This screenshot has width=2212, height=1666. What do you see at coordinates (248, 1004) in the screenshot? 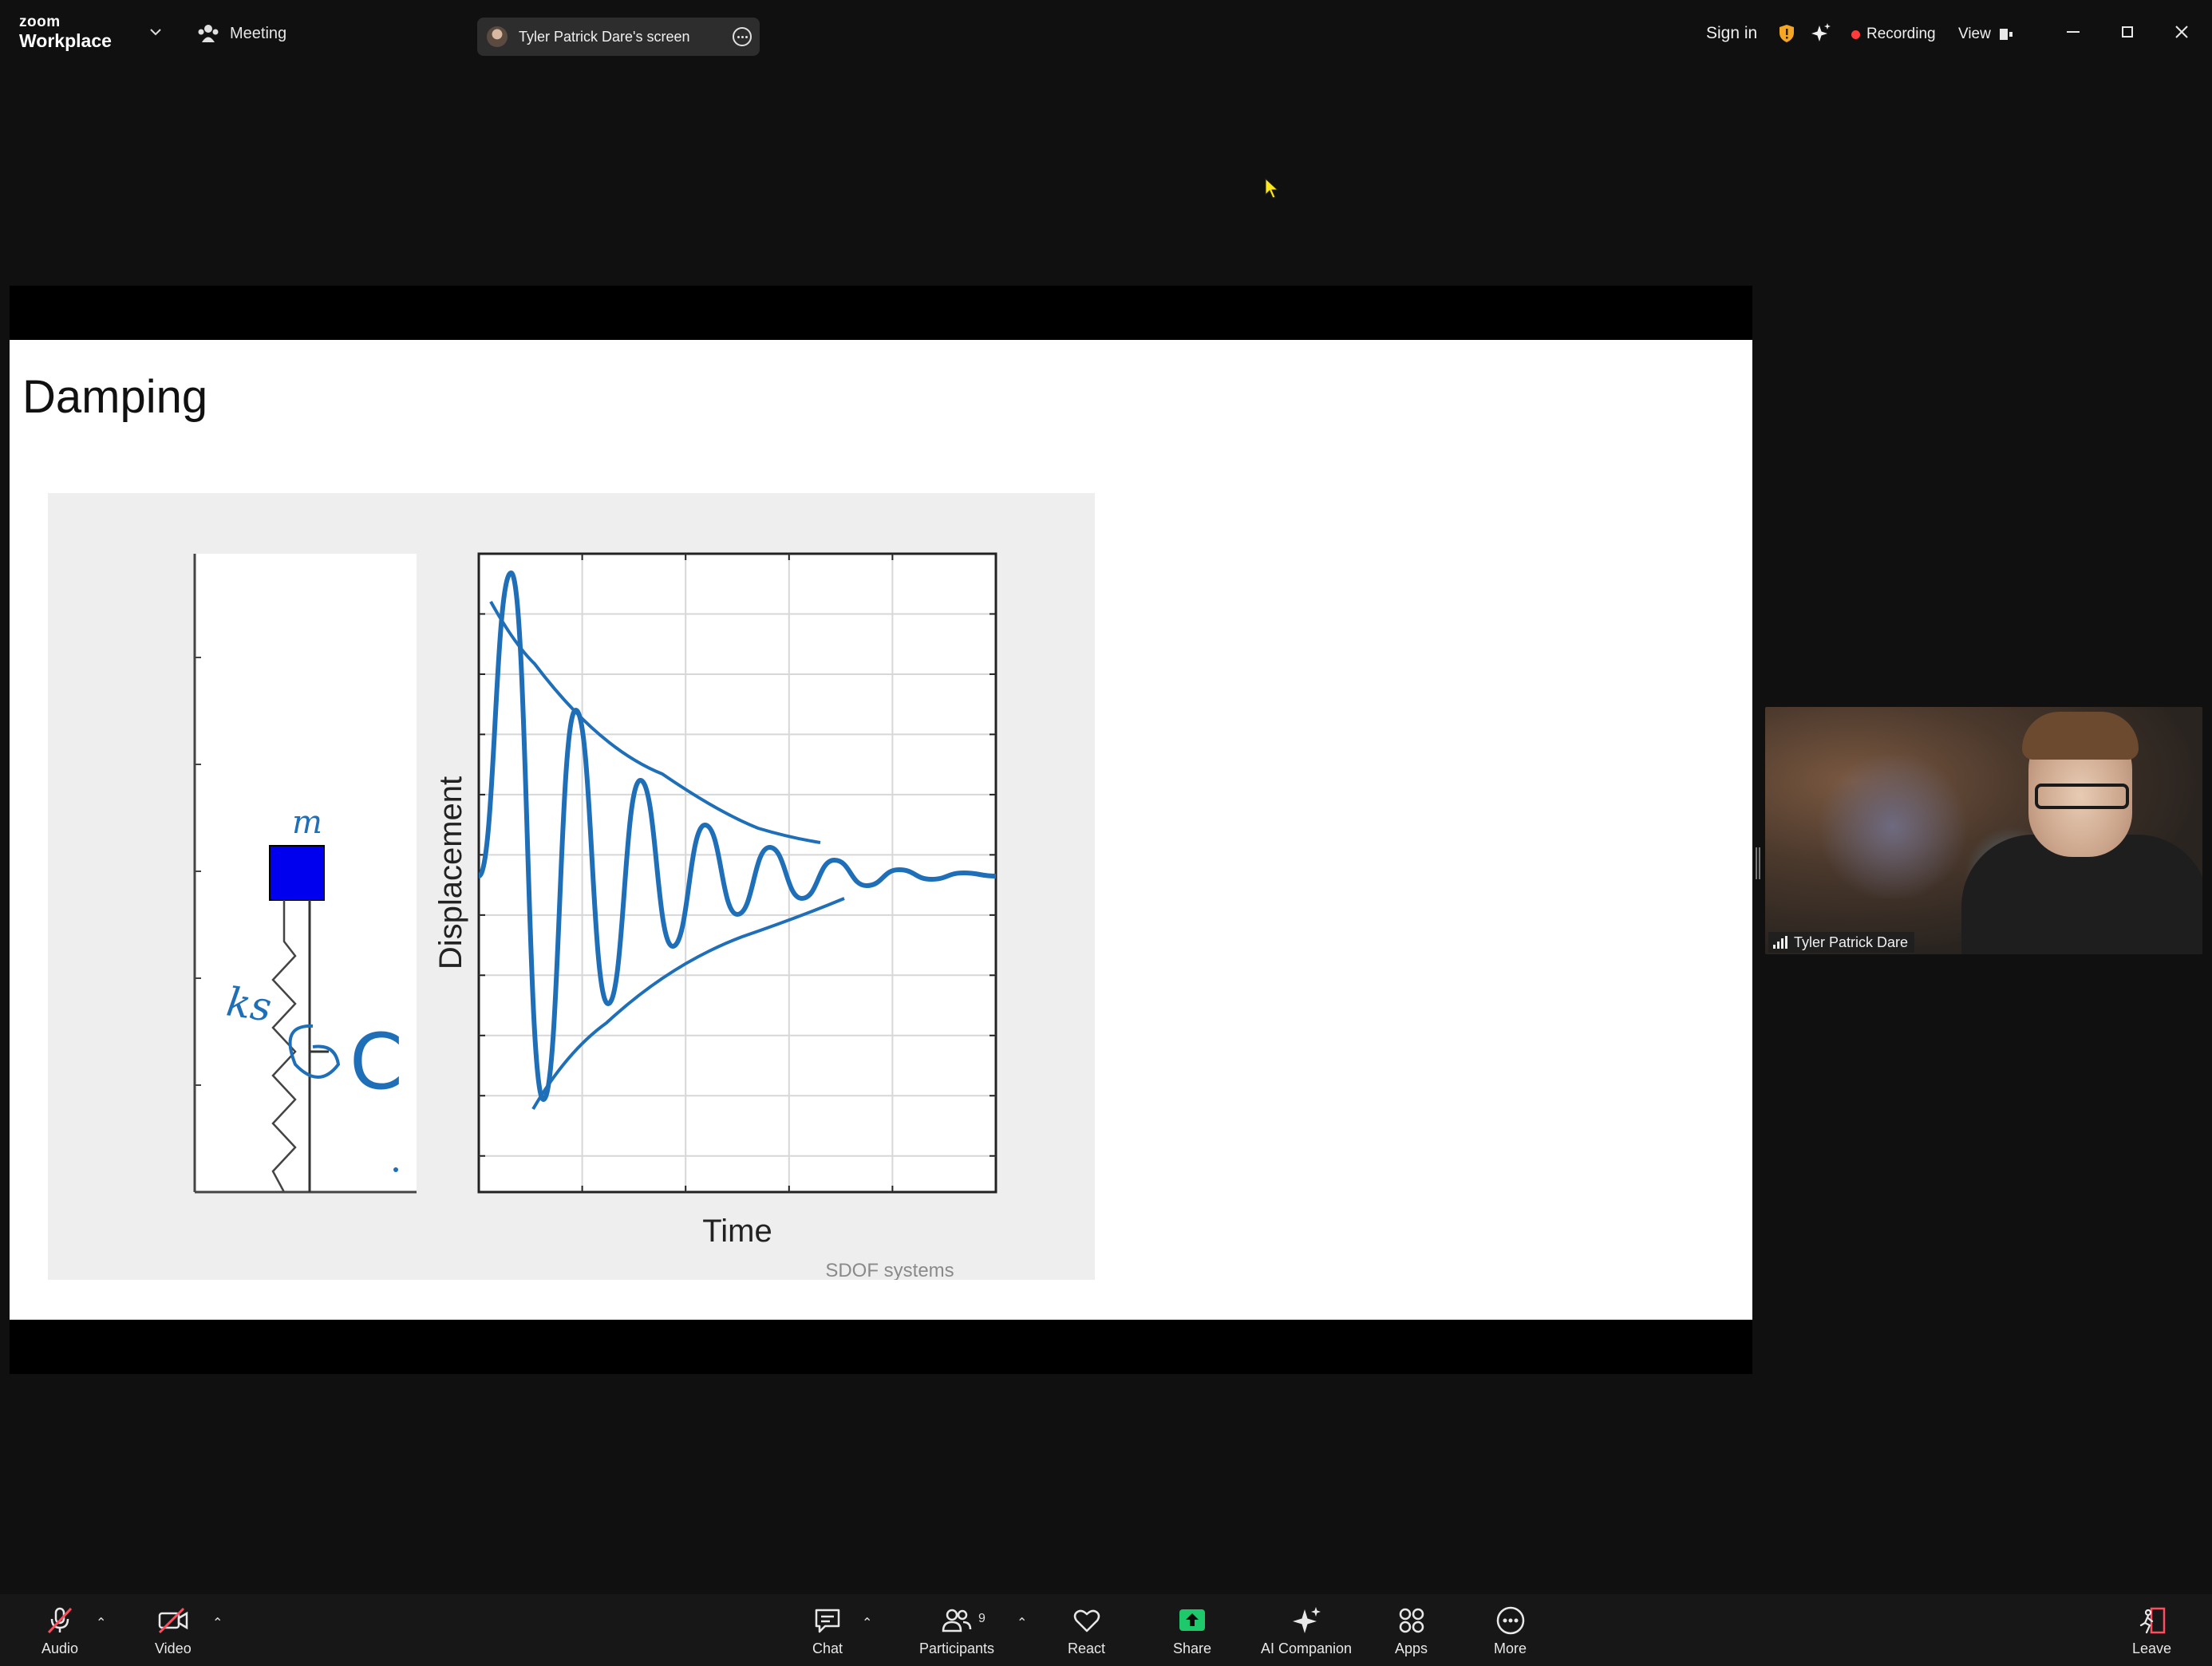
I see `spring-annotation: ks` at bounding box center [248, 1004].